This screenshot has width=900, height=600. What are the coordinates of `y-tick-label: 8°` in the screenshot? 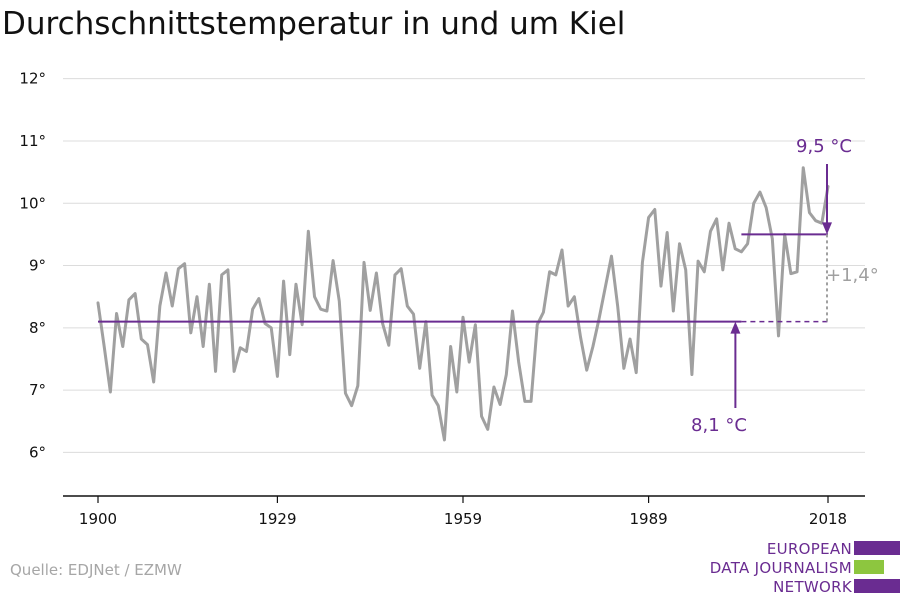 It's located at (37, 328).